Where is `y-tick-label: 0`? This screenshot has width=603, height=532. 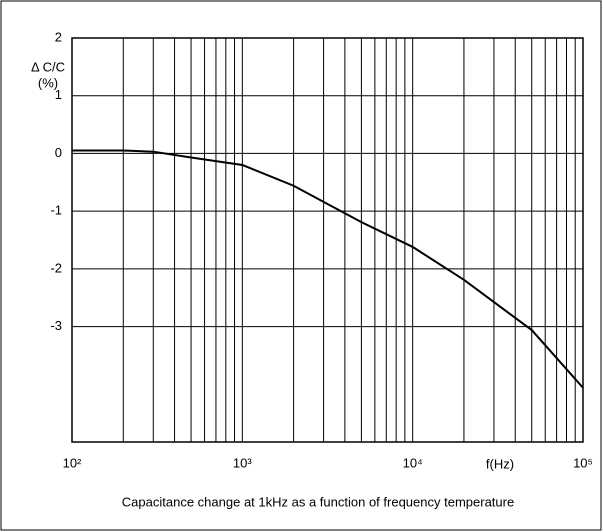 y-tick-label: 0 is located at coordinates (58, 152).